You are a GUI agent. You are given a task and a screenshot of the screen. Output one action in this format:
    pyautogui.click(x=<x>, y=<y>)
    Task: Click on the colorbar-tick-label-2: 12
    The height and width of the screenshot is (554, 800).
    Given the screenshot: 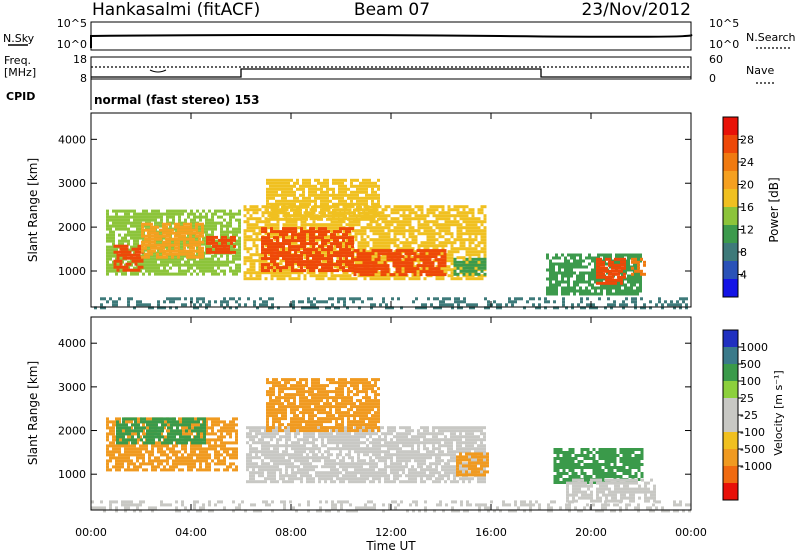 What is the action you would take?
    pyautogui.click(x=747, y=230)
    